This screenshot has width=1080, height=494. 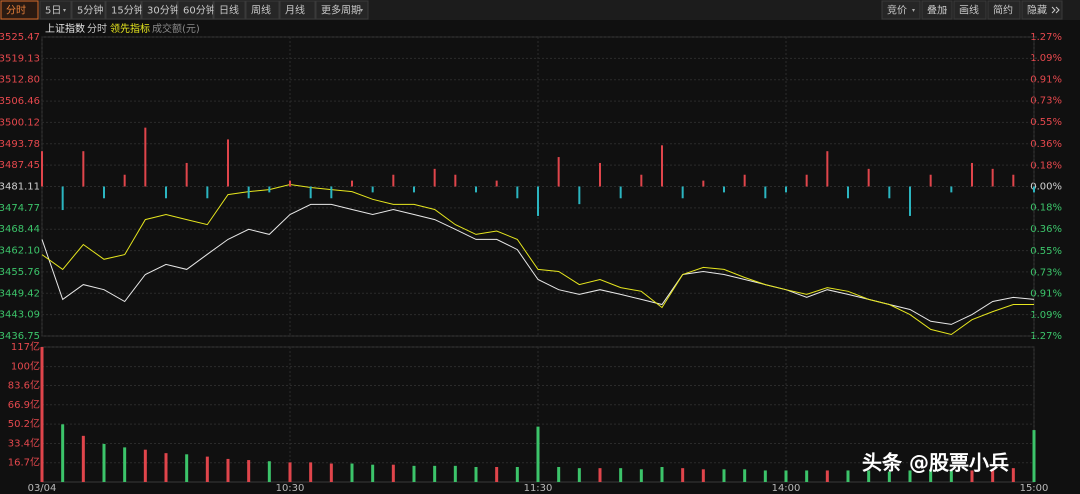 What do you see at coordinates (1046, 165) in the screenshot?
I see `y2-tick-label: 0.18%` at bounding box center [1046, 165].